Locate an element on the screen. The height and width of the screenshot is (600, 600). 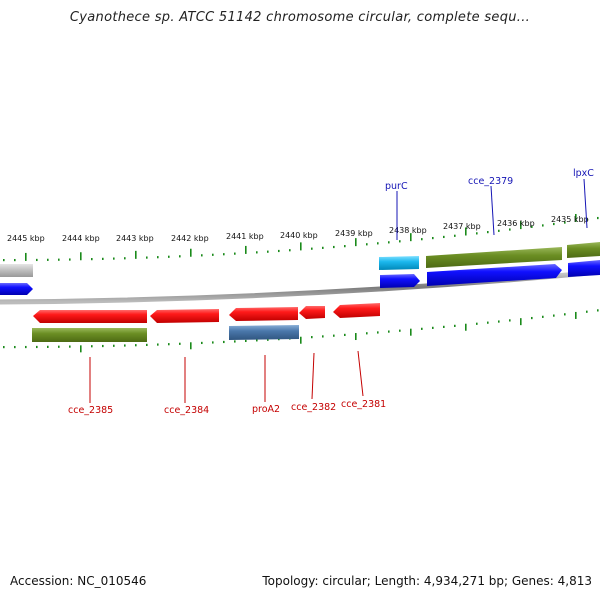
grey-feature is located at coordinates (16, 270).